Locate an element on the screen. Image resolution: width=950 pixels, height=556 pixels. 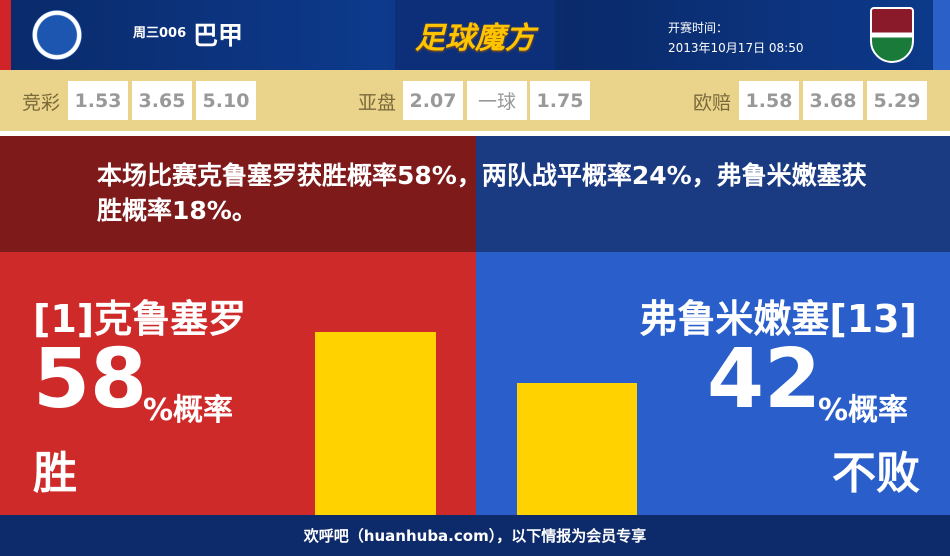
away-color-strip is located at coordinates (941, 35).